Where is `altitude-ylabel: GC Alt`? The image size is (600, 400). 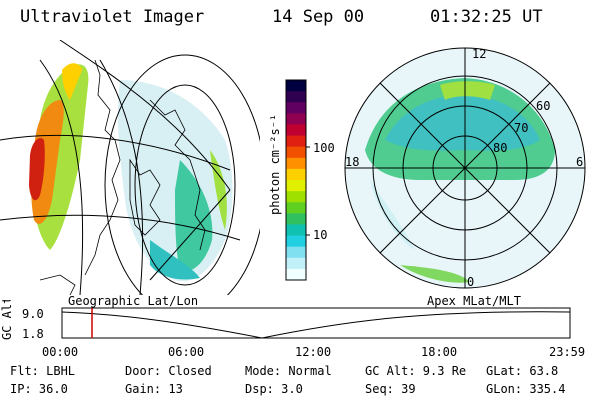 altitude-ylabel: GC Alt is located at coordinates (7, 320).